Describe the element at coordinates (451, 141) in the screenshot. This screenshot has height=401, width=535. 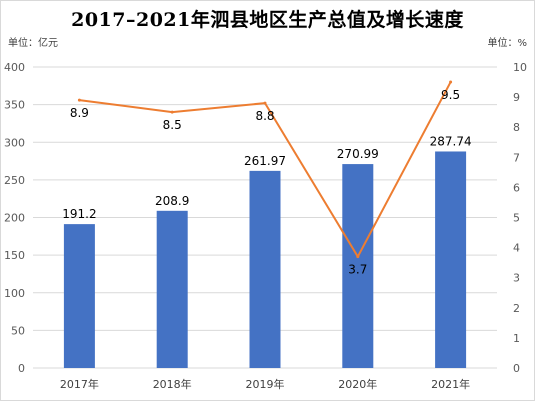
I see `bar-value-label: 287.74` at that location.